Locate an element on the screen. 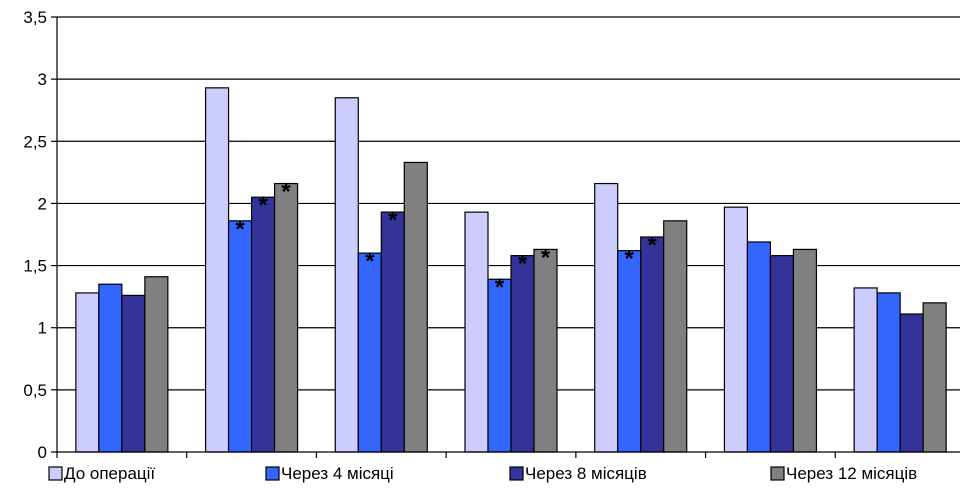 This screenshot has width=960, height=494. y-tick-label: 1,5 is located at coordinates (35, 266).